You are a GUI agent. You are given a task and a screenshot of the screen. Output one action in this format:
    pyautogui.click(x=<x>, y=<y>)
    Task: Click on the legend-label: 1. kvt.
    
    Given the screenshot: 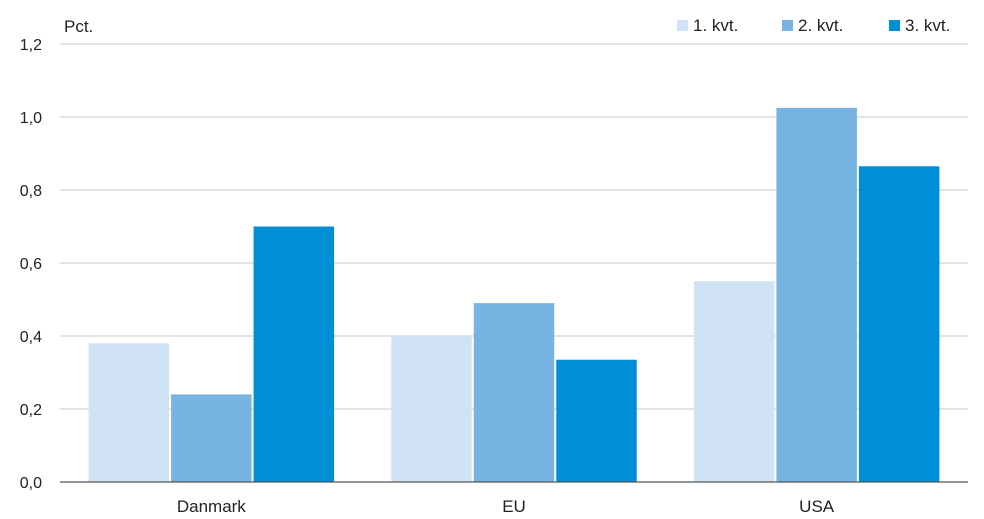 What is the action you would take?
    pyautogui.click(x=715, y=25)
    